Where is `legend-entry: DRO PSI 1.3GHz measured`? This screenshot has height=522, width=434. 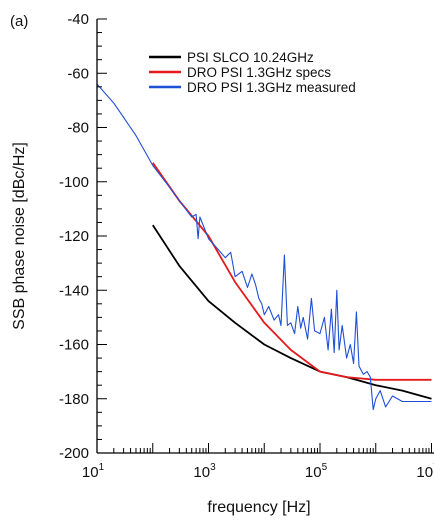
legend-entry: DRO PSI 1.3GHz measured is located at coordinates (271, 87).